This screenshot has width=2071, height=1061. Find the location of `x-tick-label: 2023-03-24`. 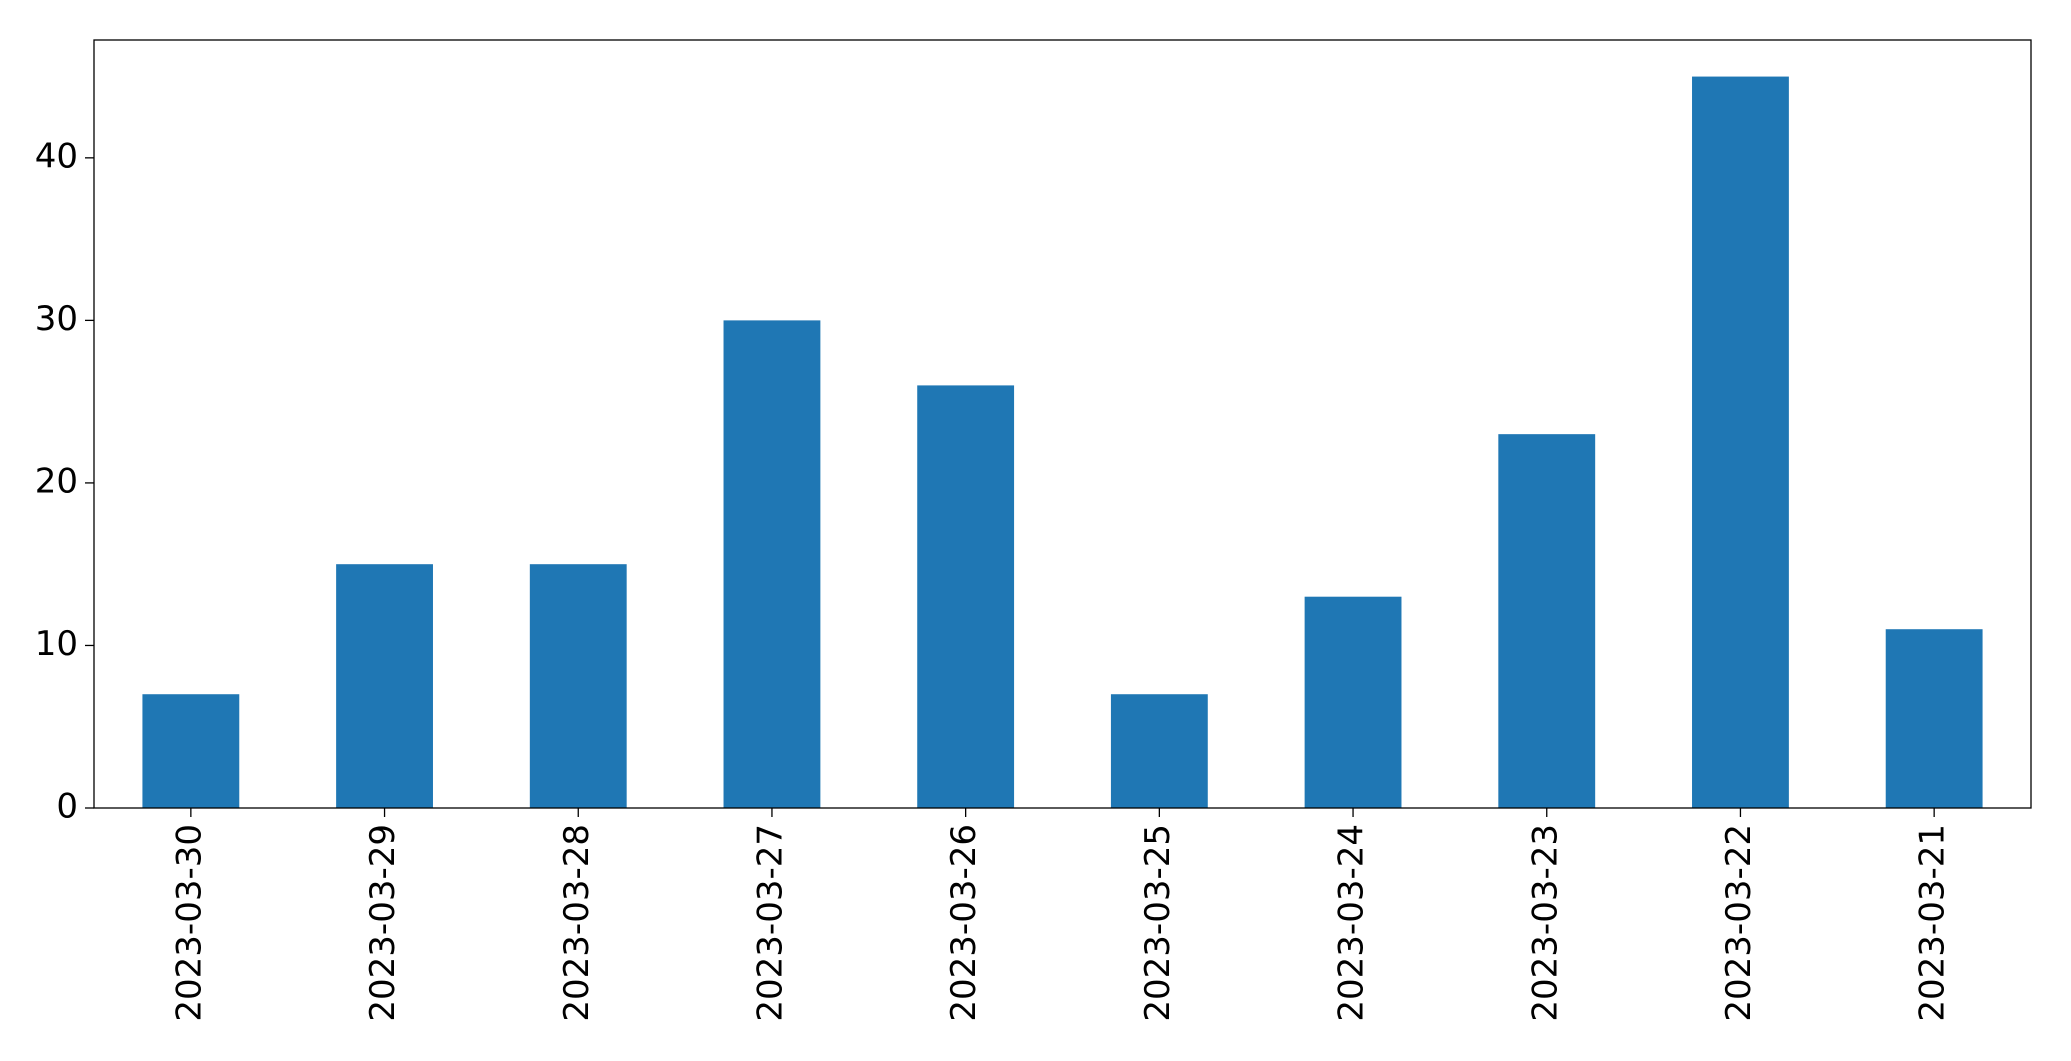

x-tick-label: 2023-03-24 is located at coordinates (1352, 923).